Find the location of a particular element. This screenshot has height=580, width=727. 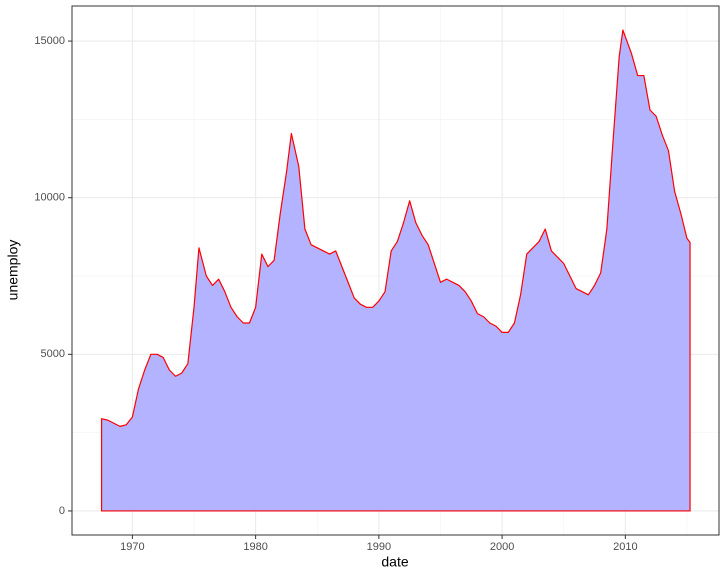

x-tick-label: 1970 is located at coordinates (132, 547).